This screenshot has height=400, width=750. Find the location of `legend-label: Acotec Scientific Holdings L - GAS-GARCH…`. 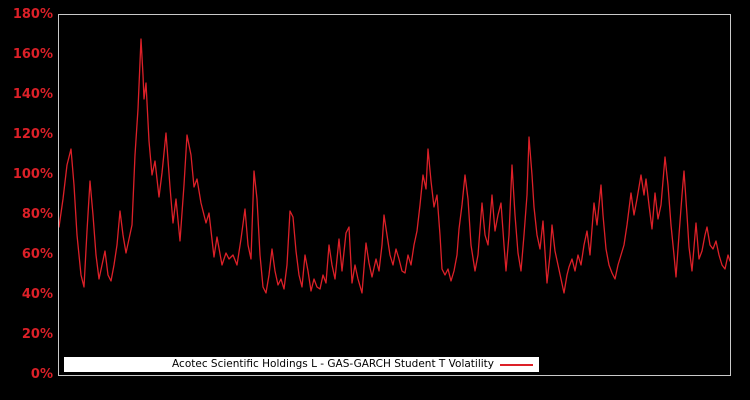

legend-label: Acotec Scientific Holdings L - GAS-GARCH… is located at coordinates (333, 364).